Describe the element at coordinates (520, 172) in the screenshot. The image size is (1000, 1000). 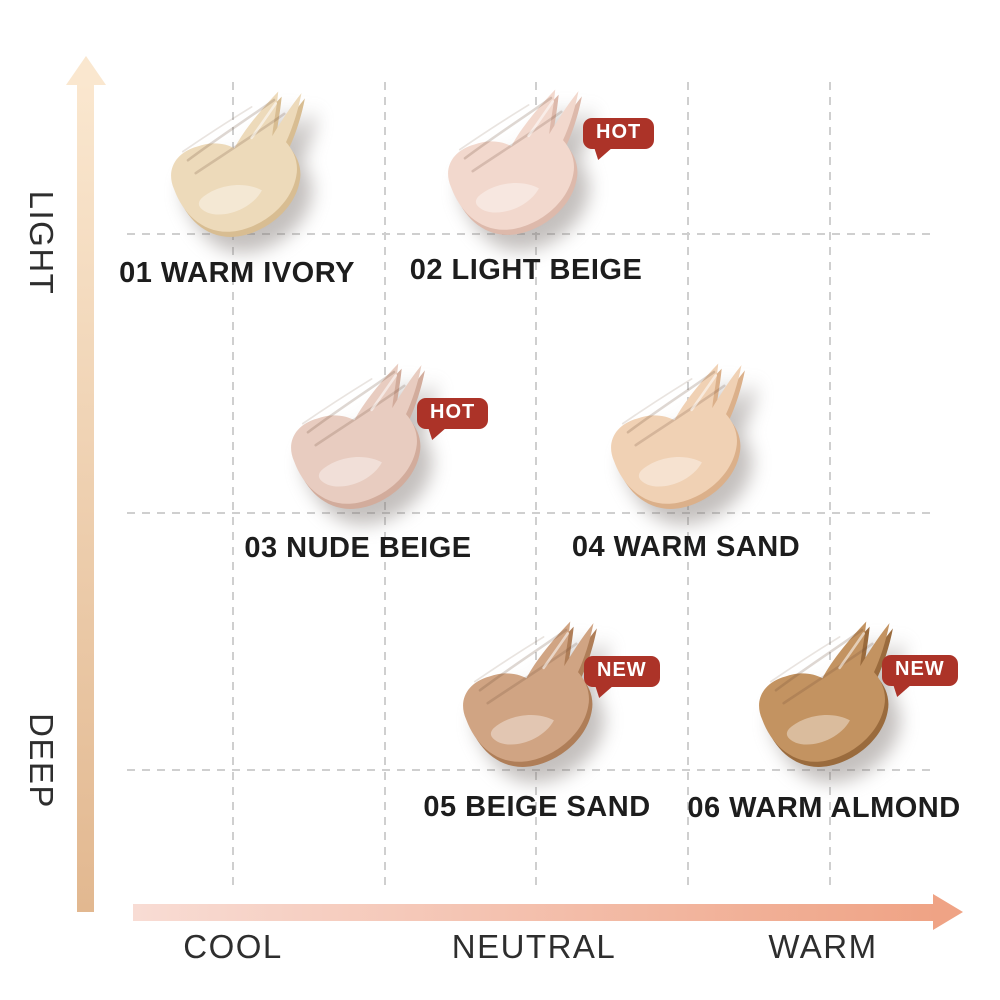
I see `swatch-02-light-beige` at that location.